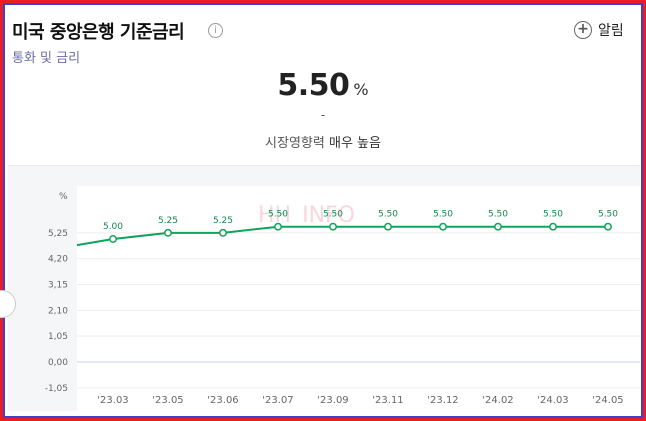  Describe the element at coordinates (46, 58) in the screenshot. I see `category-subtitle: 통화 및 금리` at that location.